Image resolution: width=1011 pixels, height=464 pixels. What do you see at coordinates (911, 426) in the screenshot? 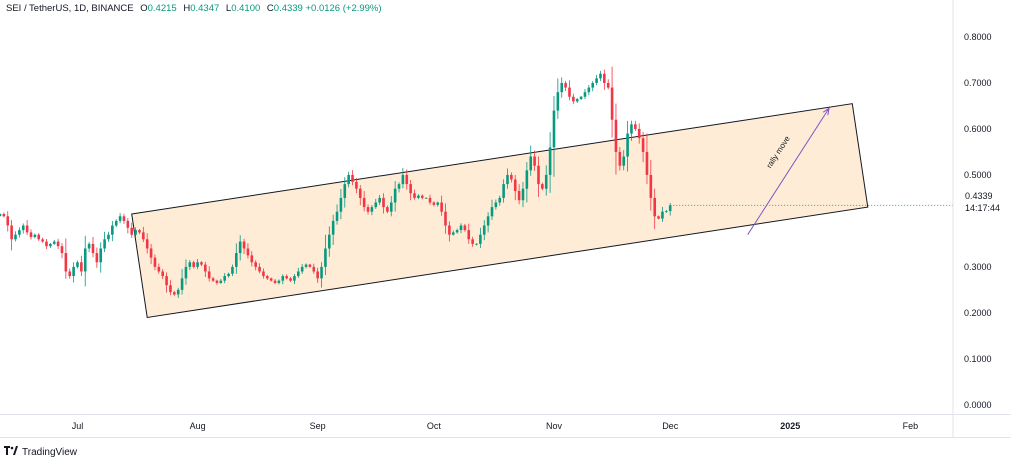
I see `time-tick-label: Feb` at bounding box center [911, 426].